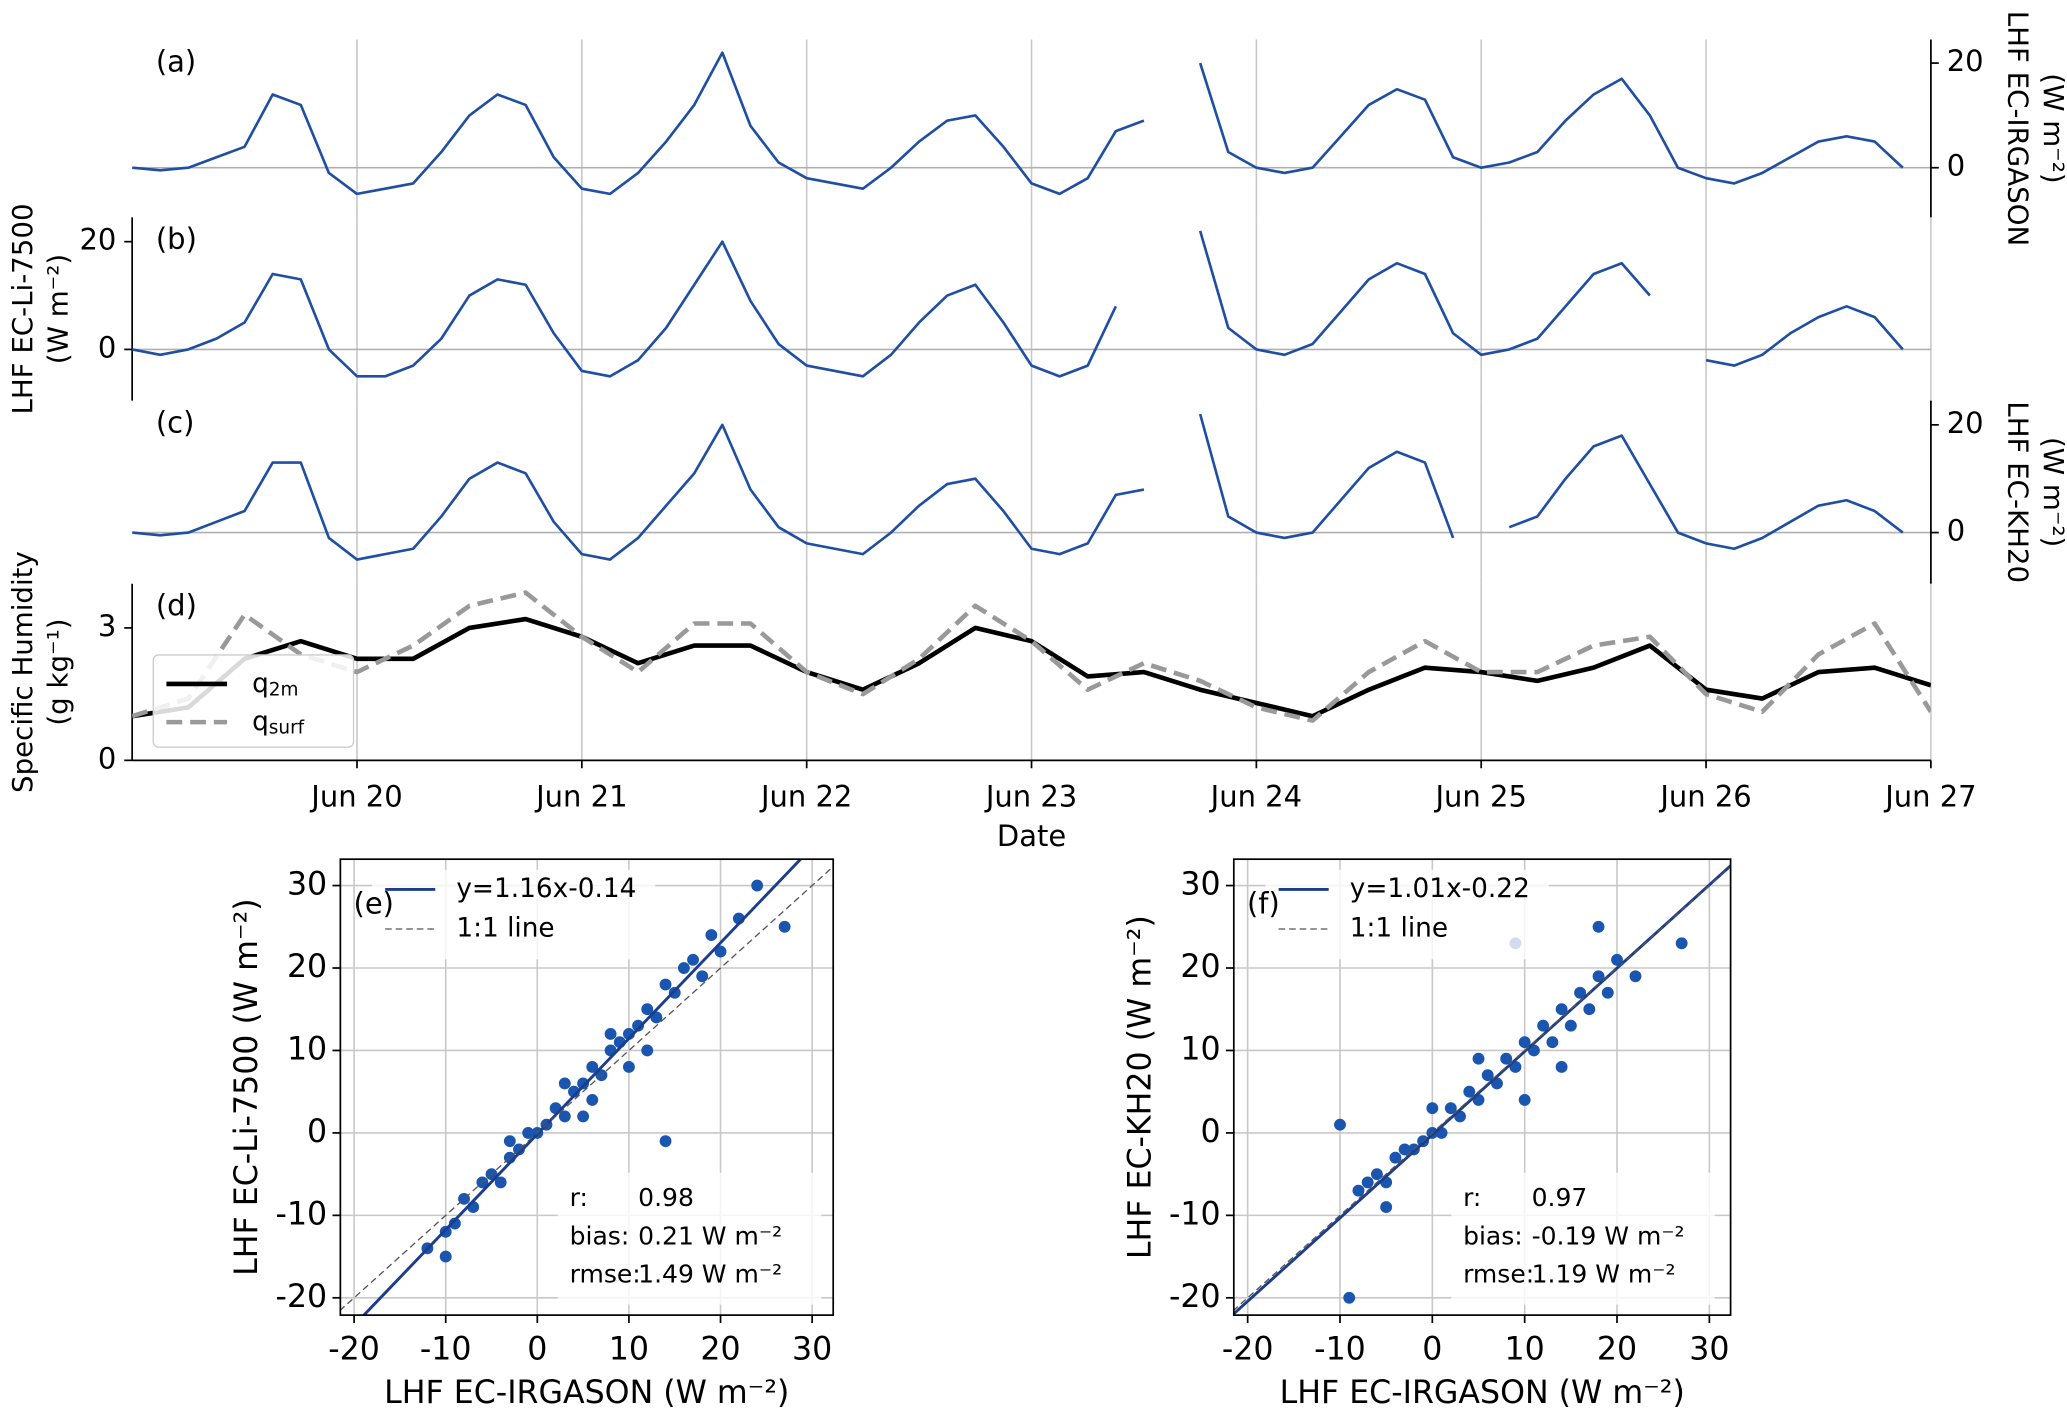 This screenshot has height=1410, width=2067. Describe the element at coordinates (355, 797) in the screenshot. I see `x-tick-label: Jun 20` at that location.